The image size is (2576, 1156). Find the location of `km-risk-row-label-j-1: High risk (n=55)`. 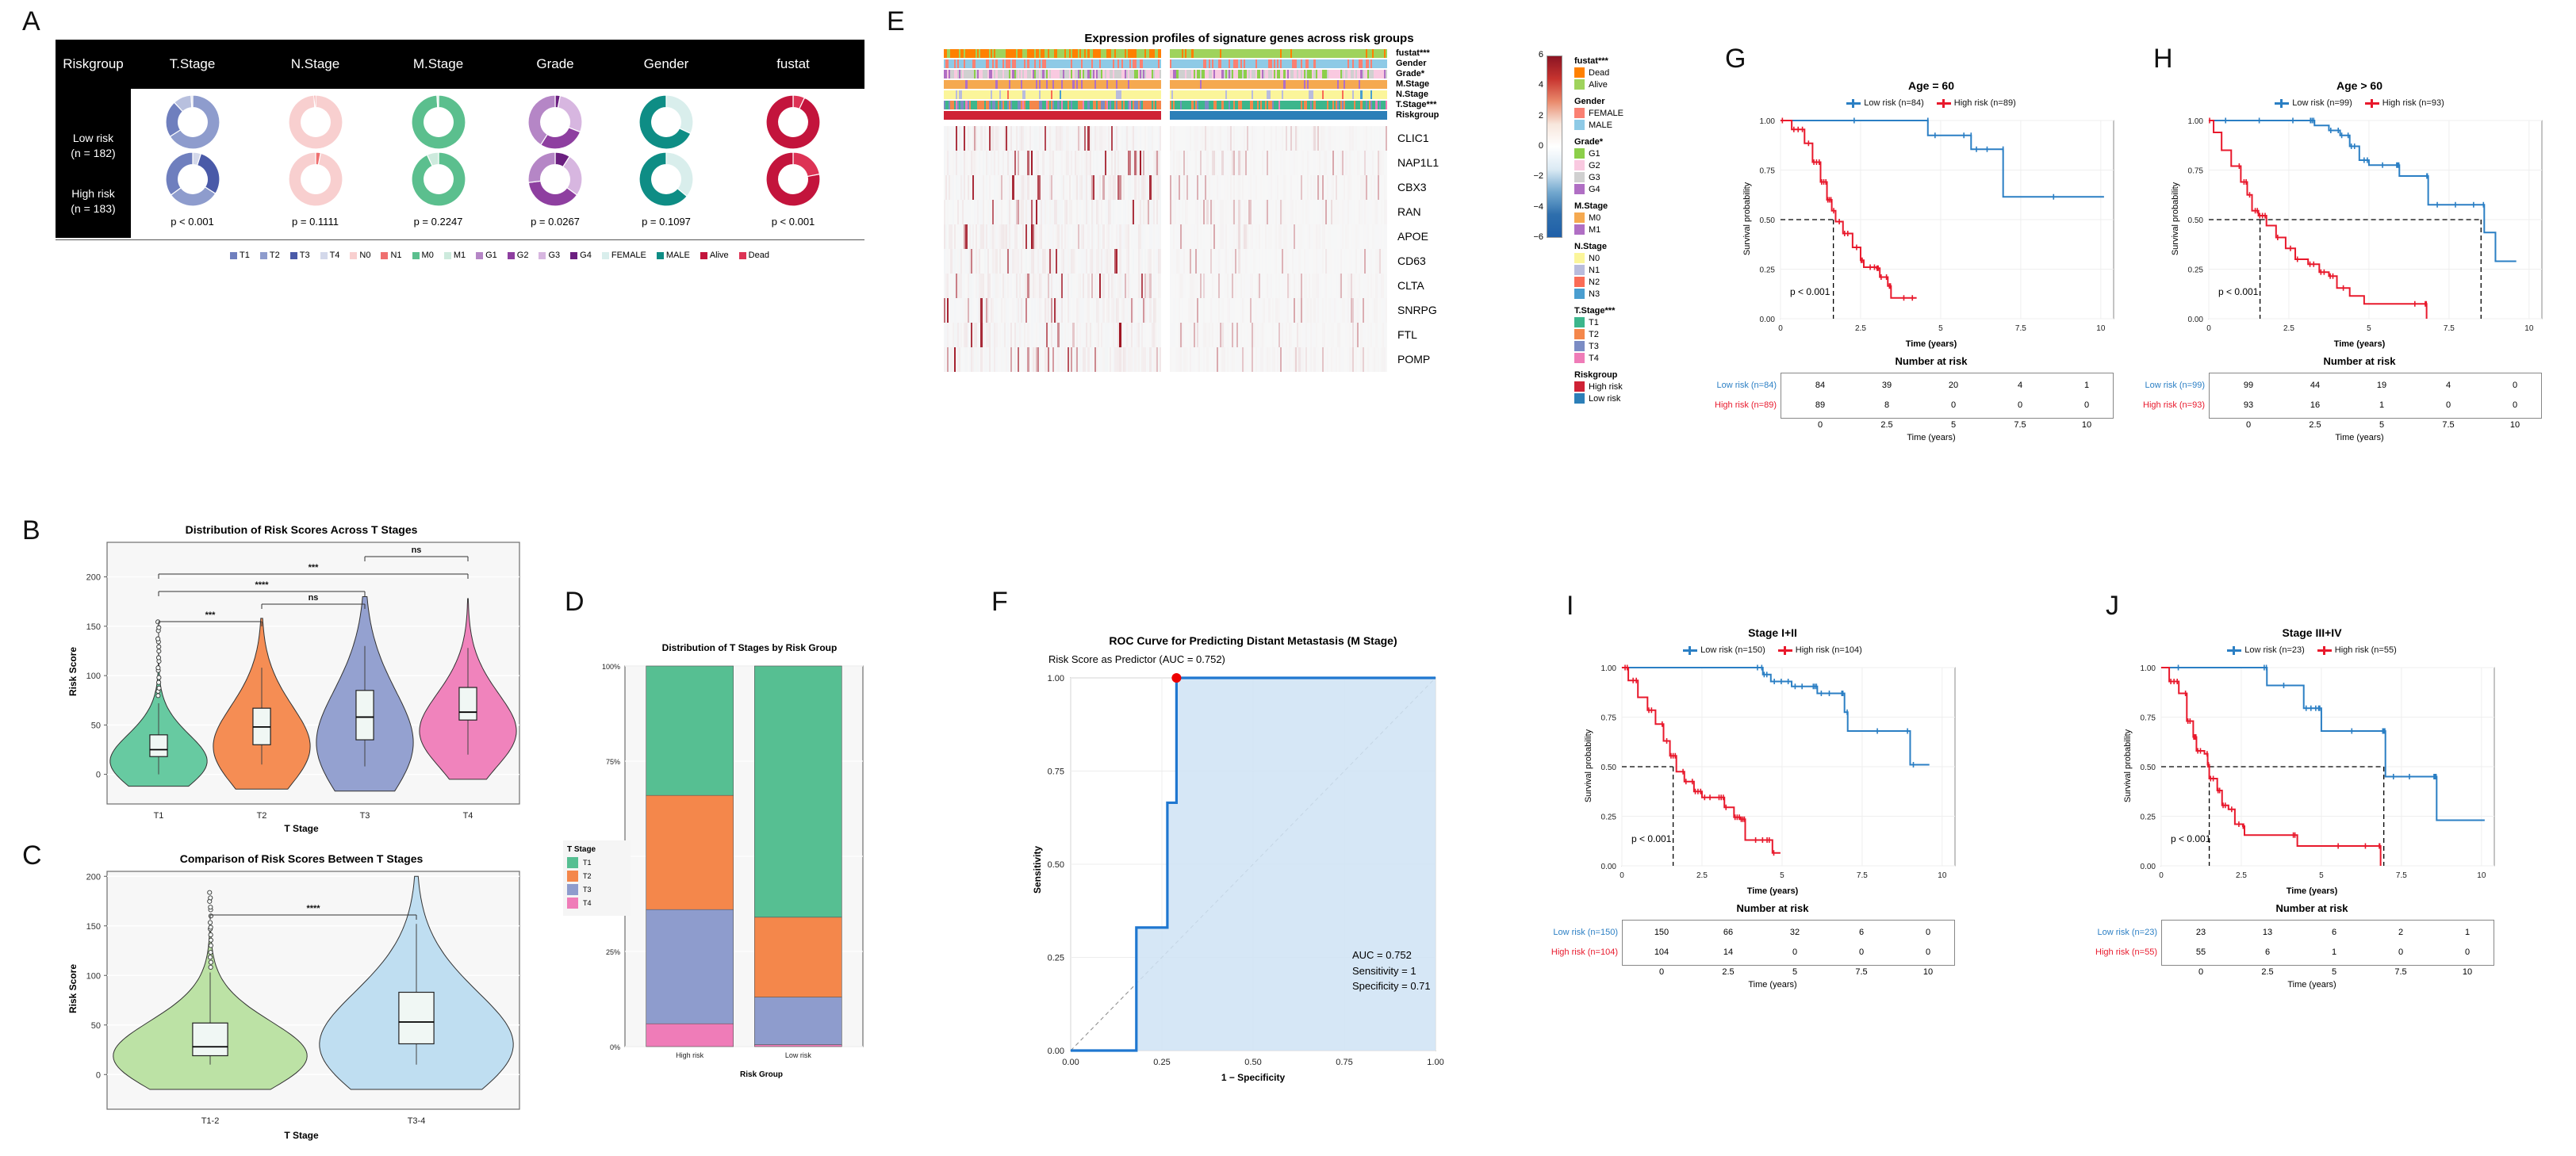

km-risk-row-label-j-1: High risk (n=55) is located at coordinates (2126, 952).